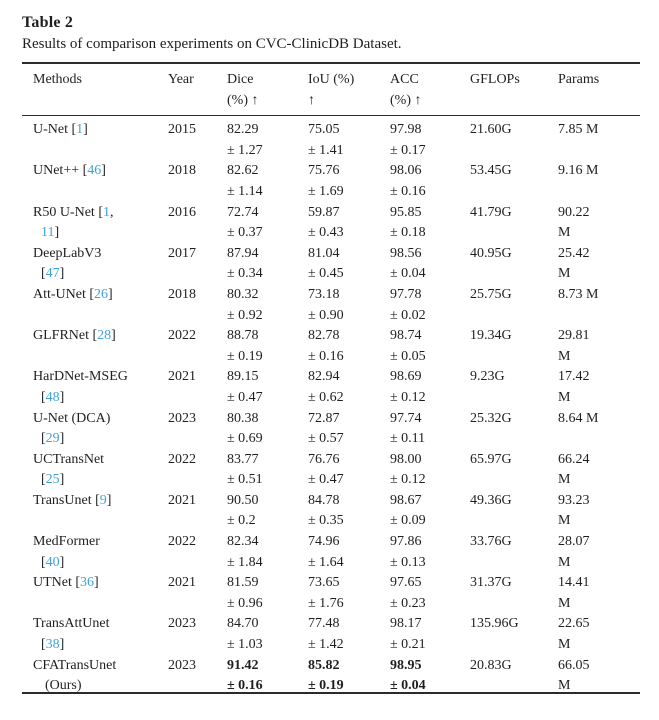 This screenshot has width=659, height=720. Describe the element at coordinates (491, 459) in the screenshot. I see `gflops-value: 65.97G` at that location.